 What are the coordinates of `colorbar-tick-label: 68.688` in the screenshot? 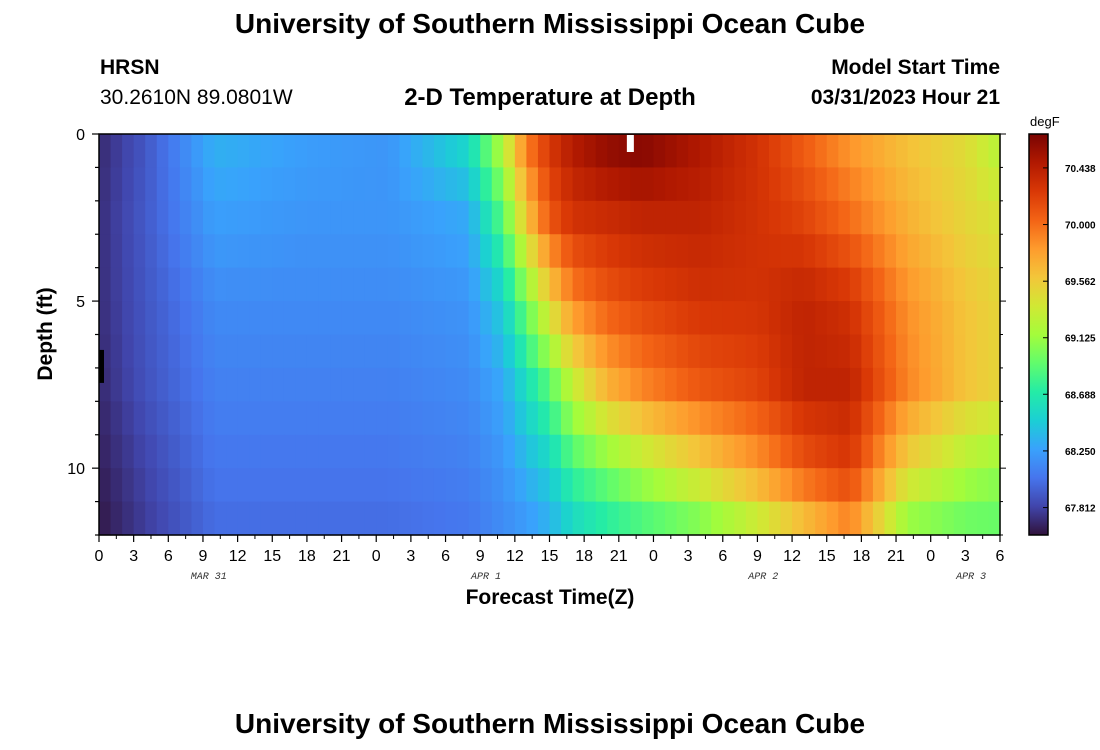 It's located at (1080, 395).